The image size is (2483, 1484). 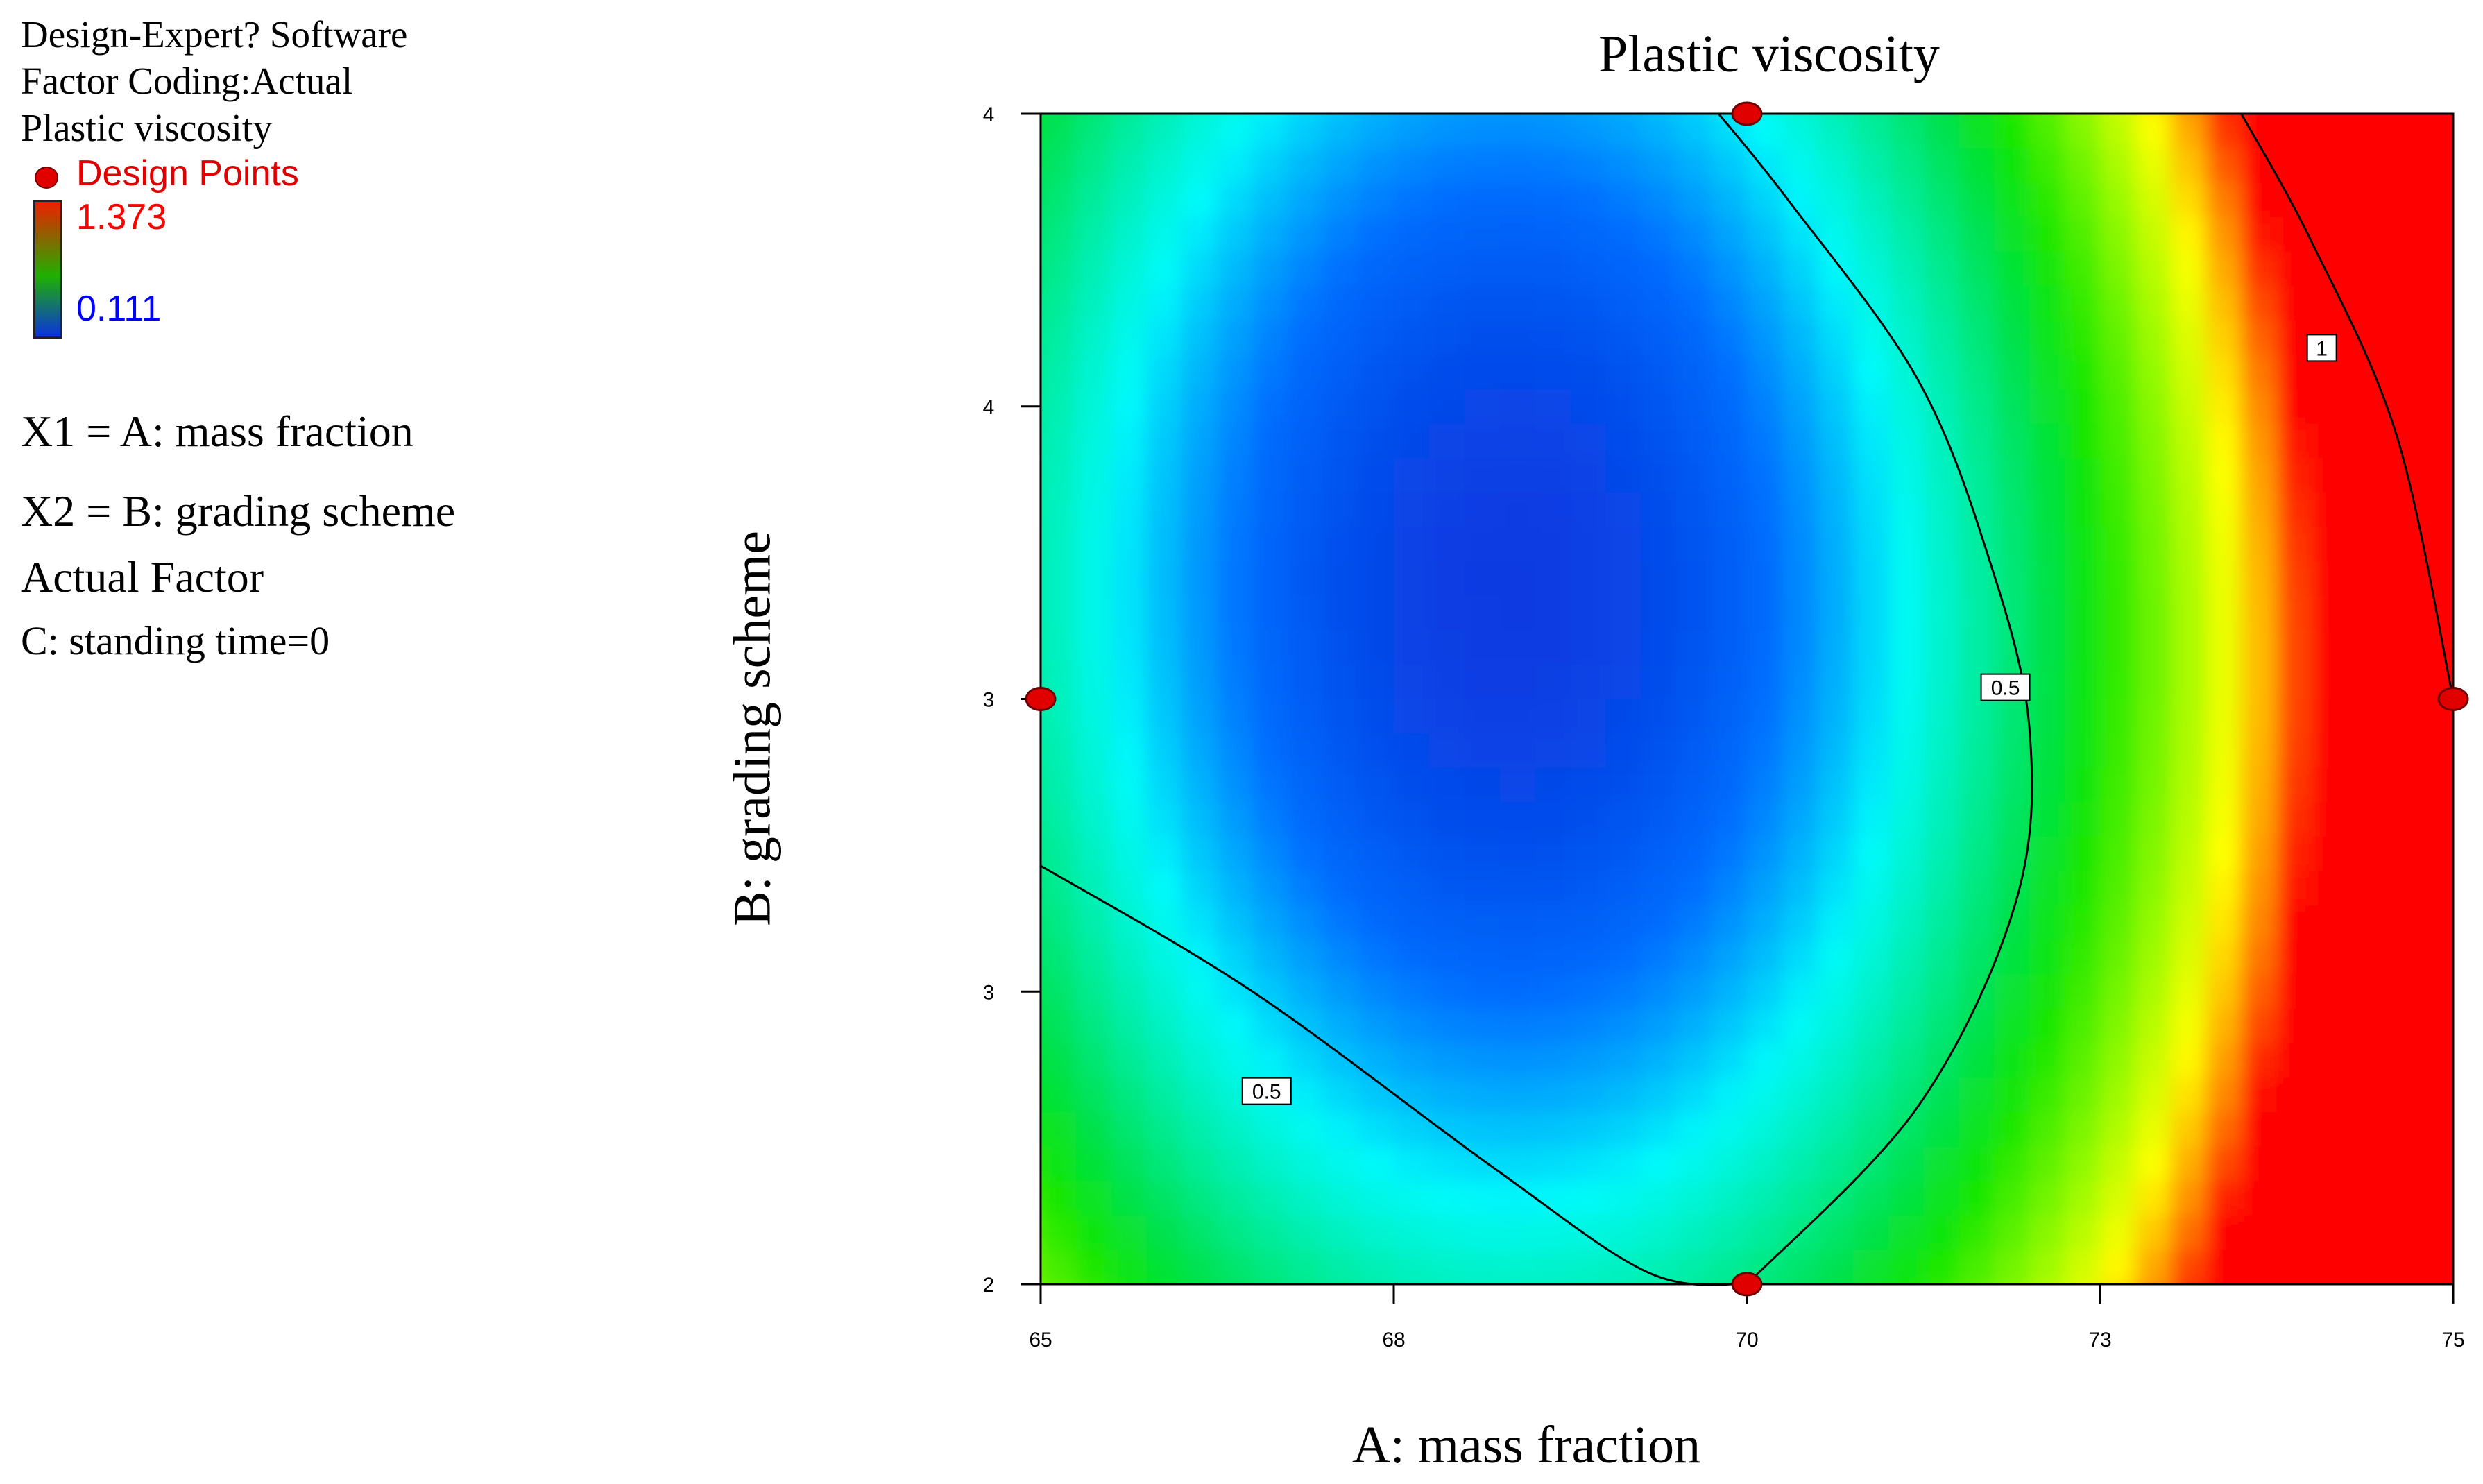 What do you see at coordinates (119, 309) in the screenshot?
I see `color-scale-min: 0.111` at bounding box center [119, 309].